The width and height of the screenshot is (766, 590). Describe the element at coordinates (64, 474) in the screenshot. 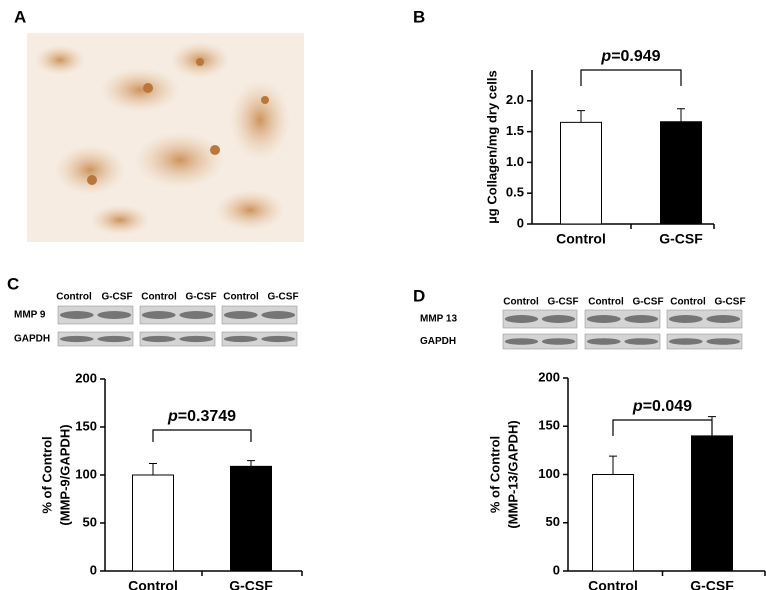

I see `y-axis-label: (MMP-9/GAPDH)` at that location.